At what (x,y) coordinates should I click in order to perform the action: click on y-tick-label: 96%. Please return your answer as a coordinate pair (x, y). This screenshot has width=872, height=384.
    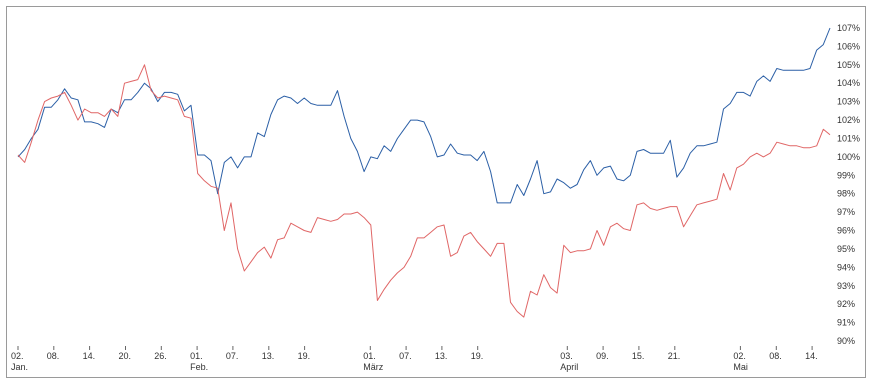
    Looking at the image, I should click on (846, 231).